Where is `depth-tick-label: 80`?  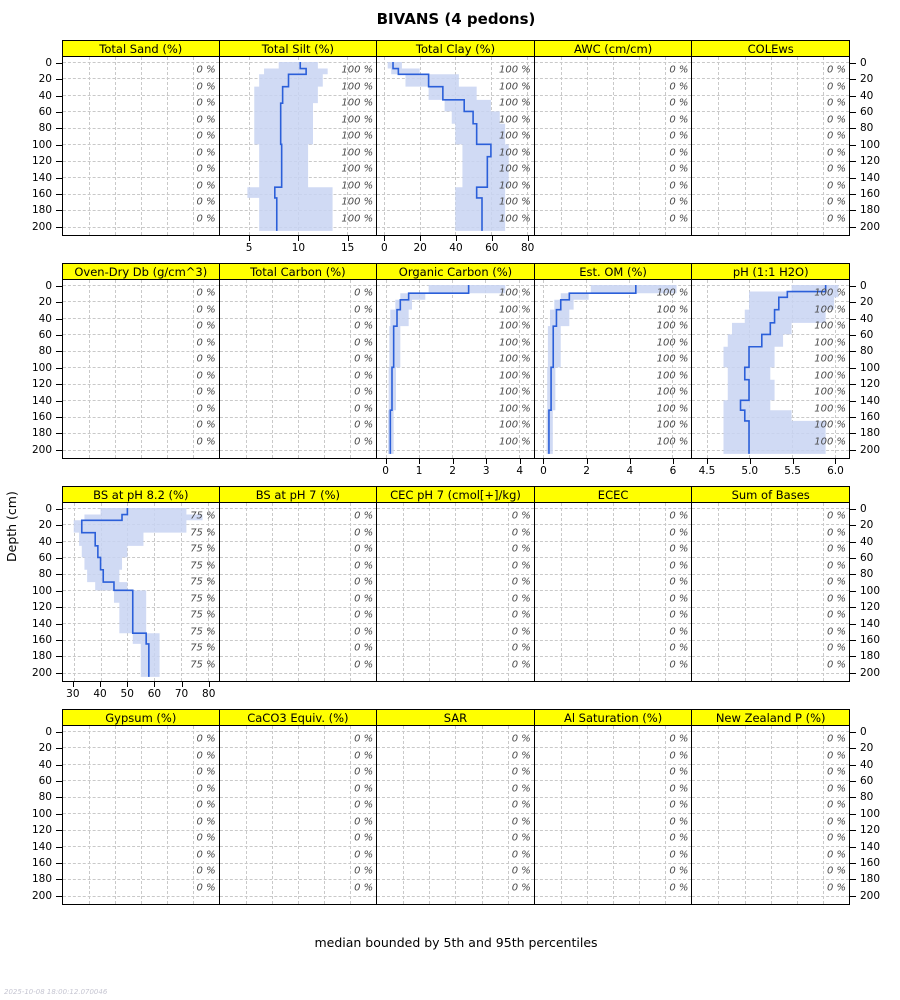
depth-tick-label: 80 is located at coordinates (45, 797).